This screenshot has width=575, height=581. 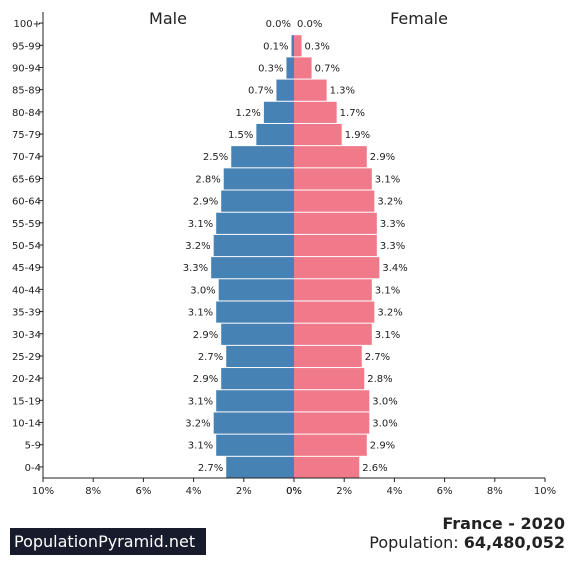 I want to click on female-value-label: 2.6%, so click(x=374, y=468).